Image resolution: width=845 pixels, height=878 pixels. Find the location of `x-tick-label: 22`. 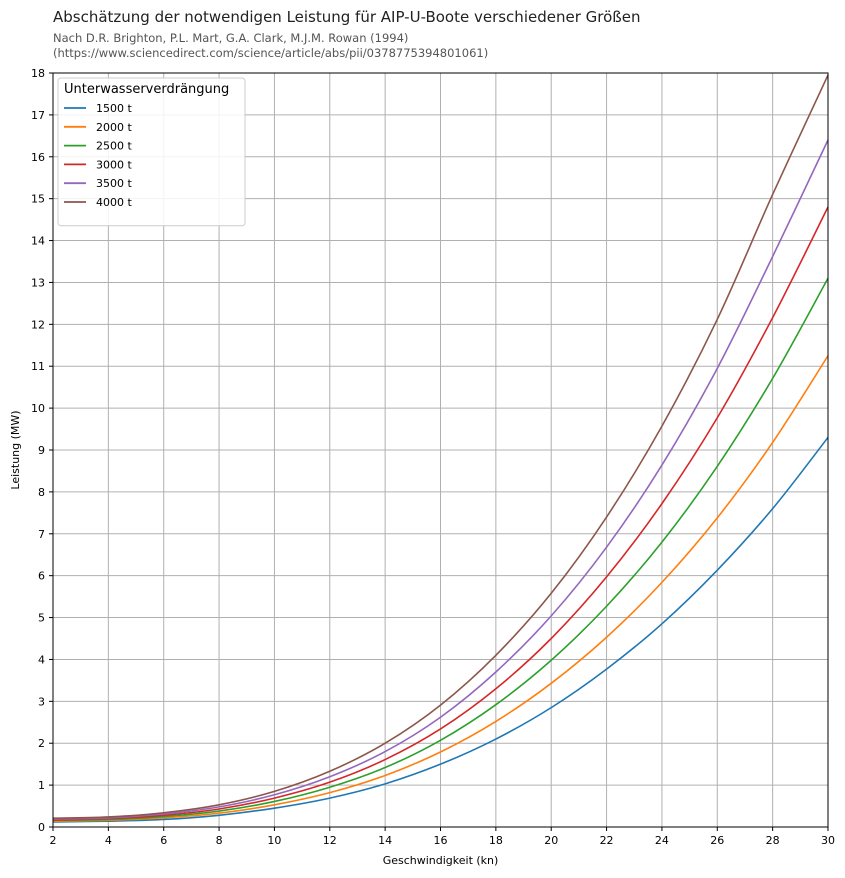

x-tick-label: 22 is located at coordinates (607, 840).